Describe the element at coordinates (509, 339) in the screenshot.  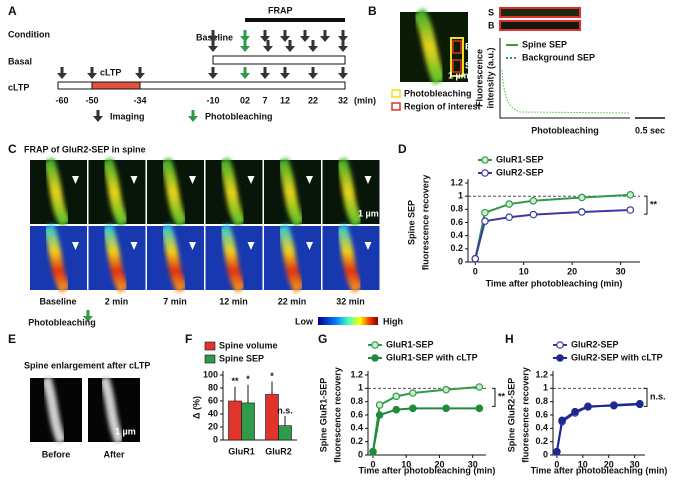
I see `panel-label: H` at that location.